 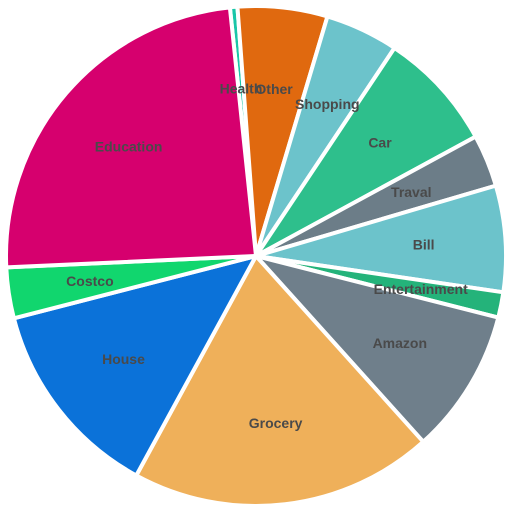 What do you see at coordinates (421, 289) in the screenshot?
I see `slice-label-entertainment: Entertainment` at bounding box center [421, 289].